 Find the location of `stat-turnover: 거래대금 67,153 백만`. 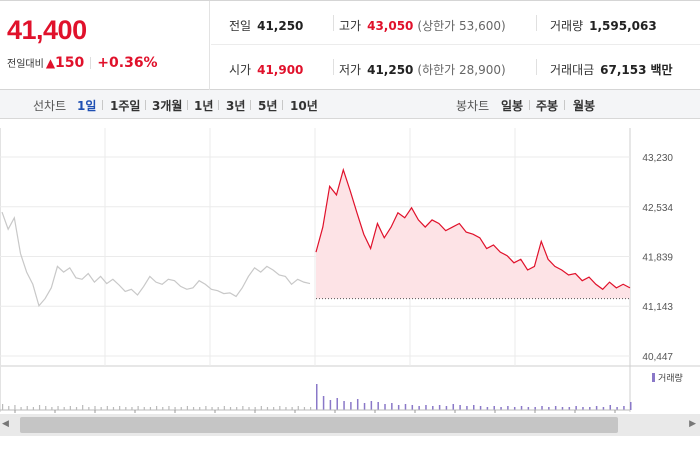

stat-turnover: 거래대금 67,153 백만 is located at coordinates (611, 70).